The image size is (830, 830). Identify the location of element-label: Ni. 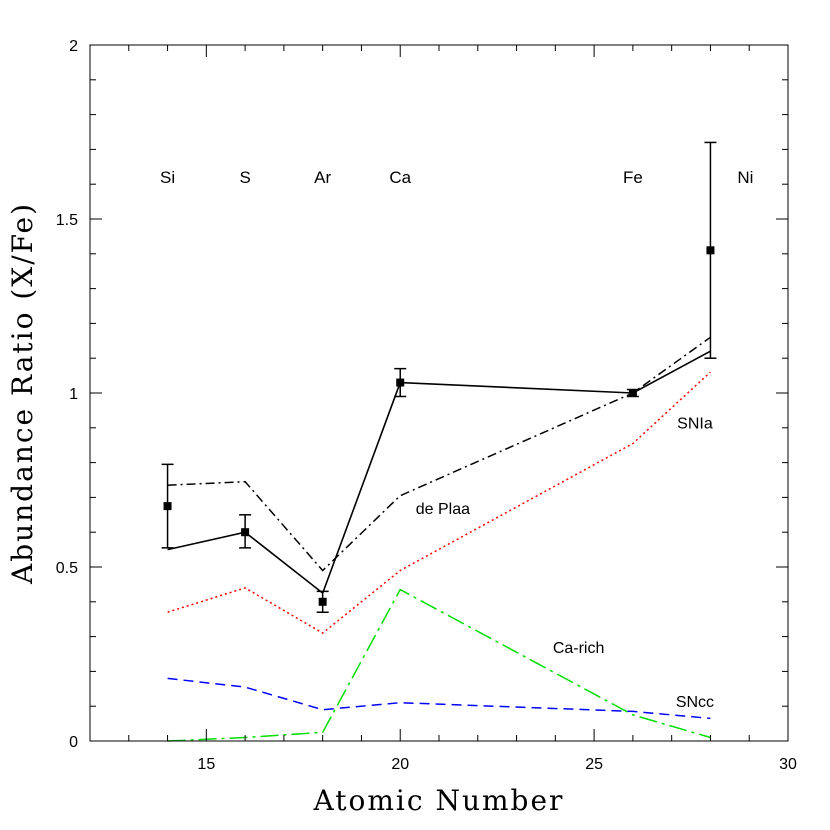
(745, 177).